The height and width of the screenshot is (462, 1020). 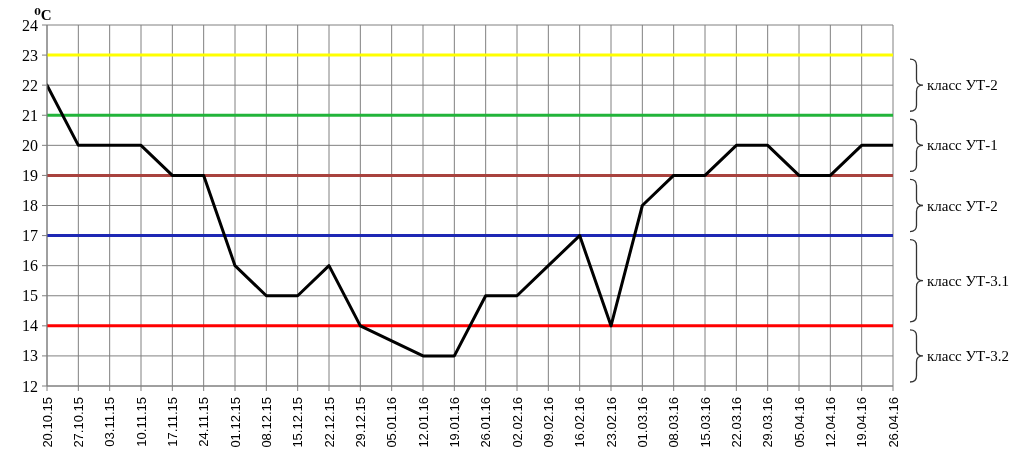 What do you see at coordinates (768, 422) in the screenshot?
I see `x-tick-label: 29.03.16` at bounding box center [768, 422].